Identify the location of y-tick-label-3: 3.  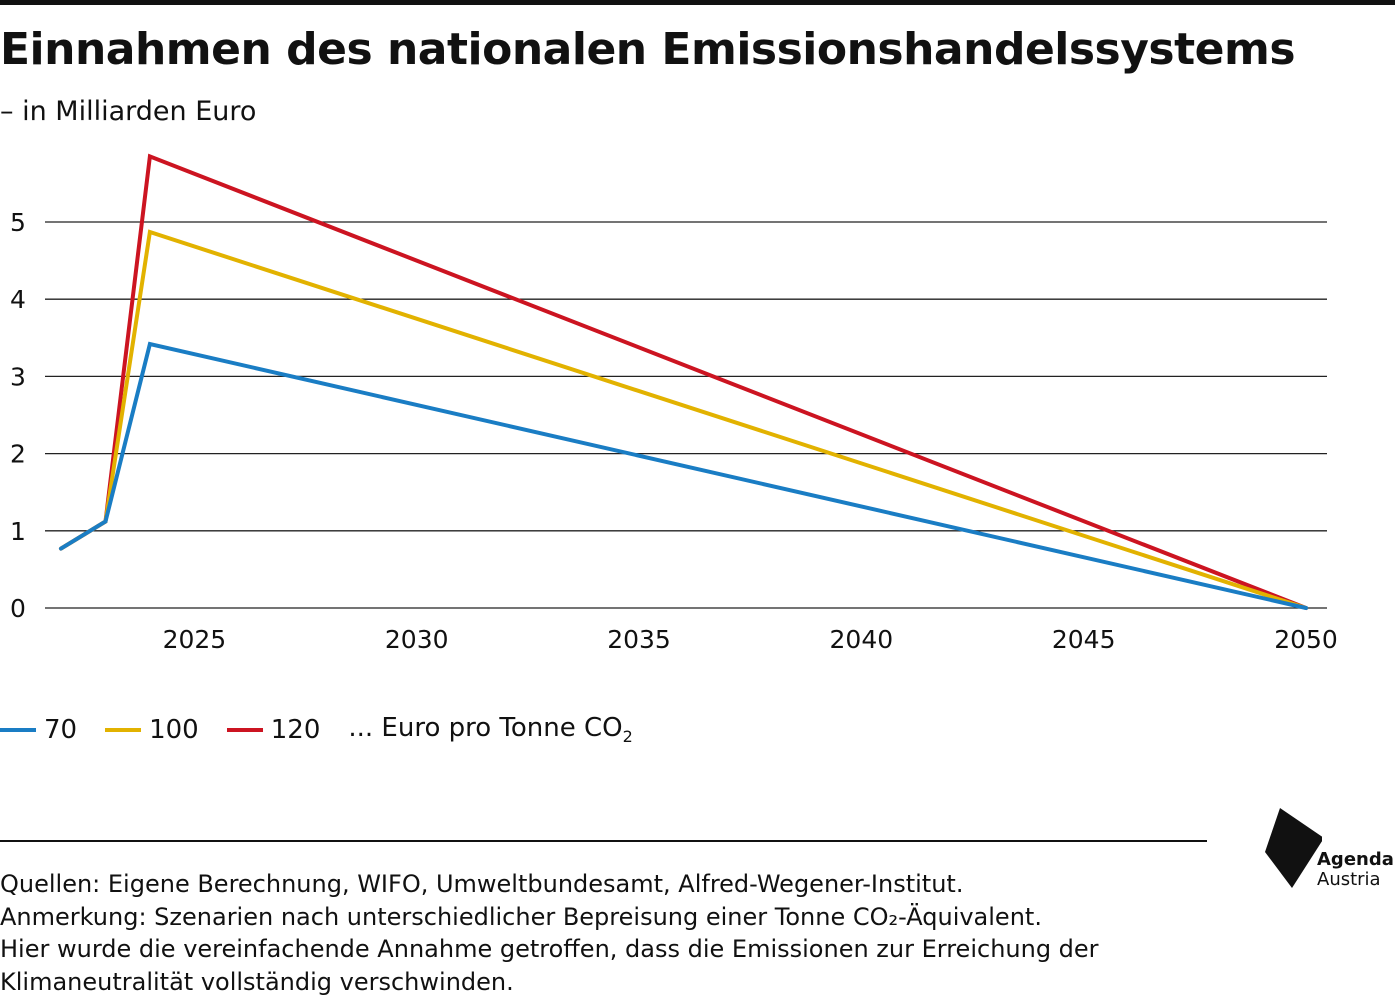
(18, 376).